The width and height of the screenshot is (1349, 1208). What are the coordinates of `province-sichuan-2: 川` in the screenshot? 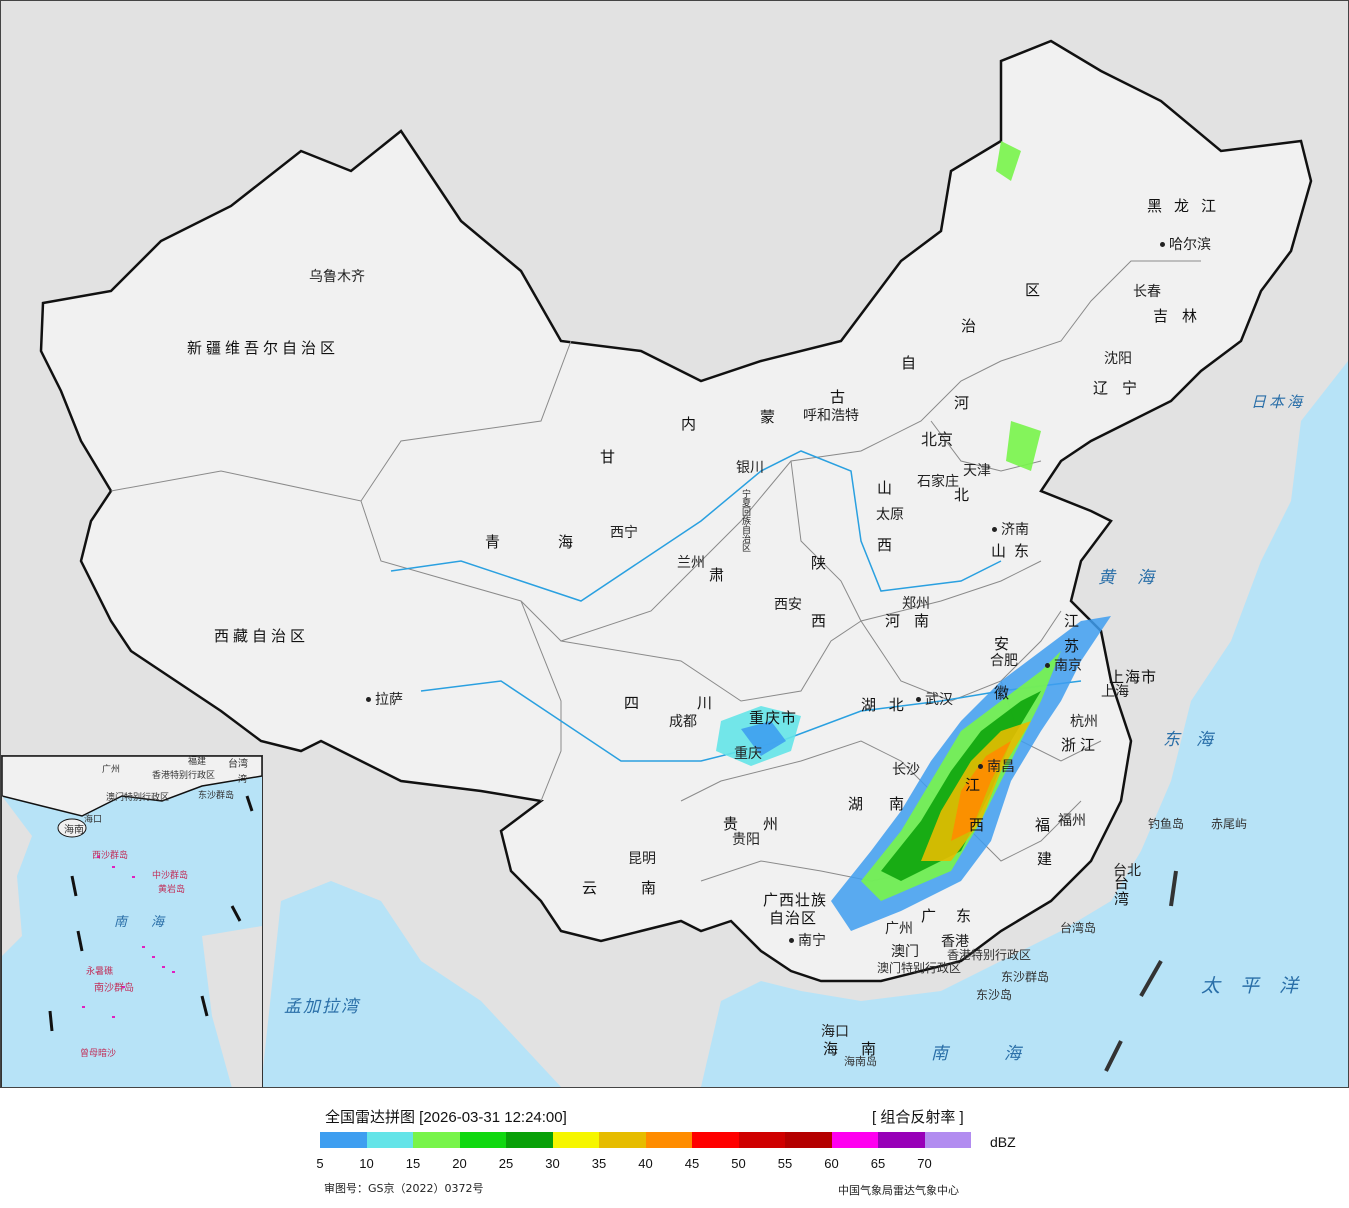 It's located at (707, 703).